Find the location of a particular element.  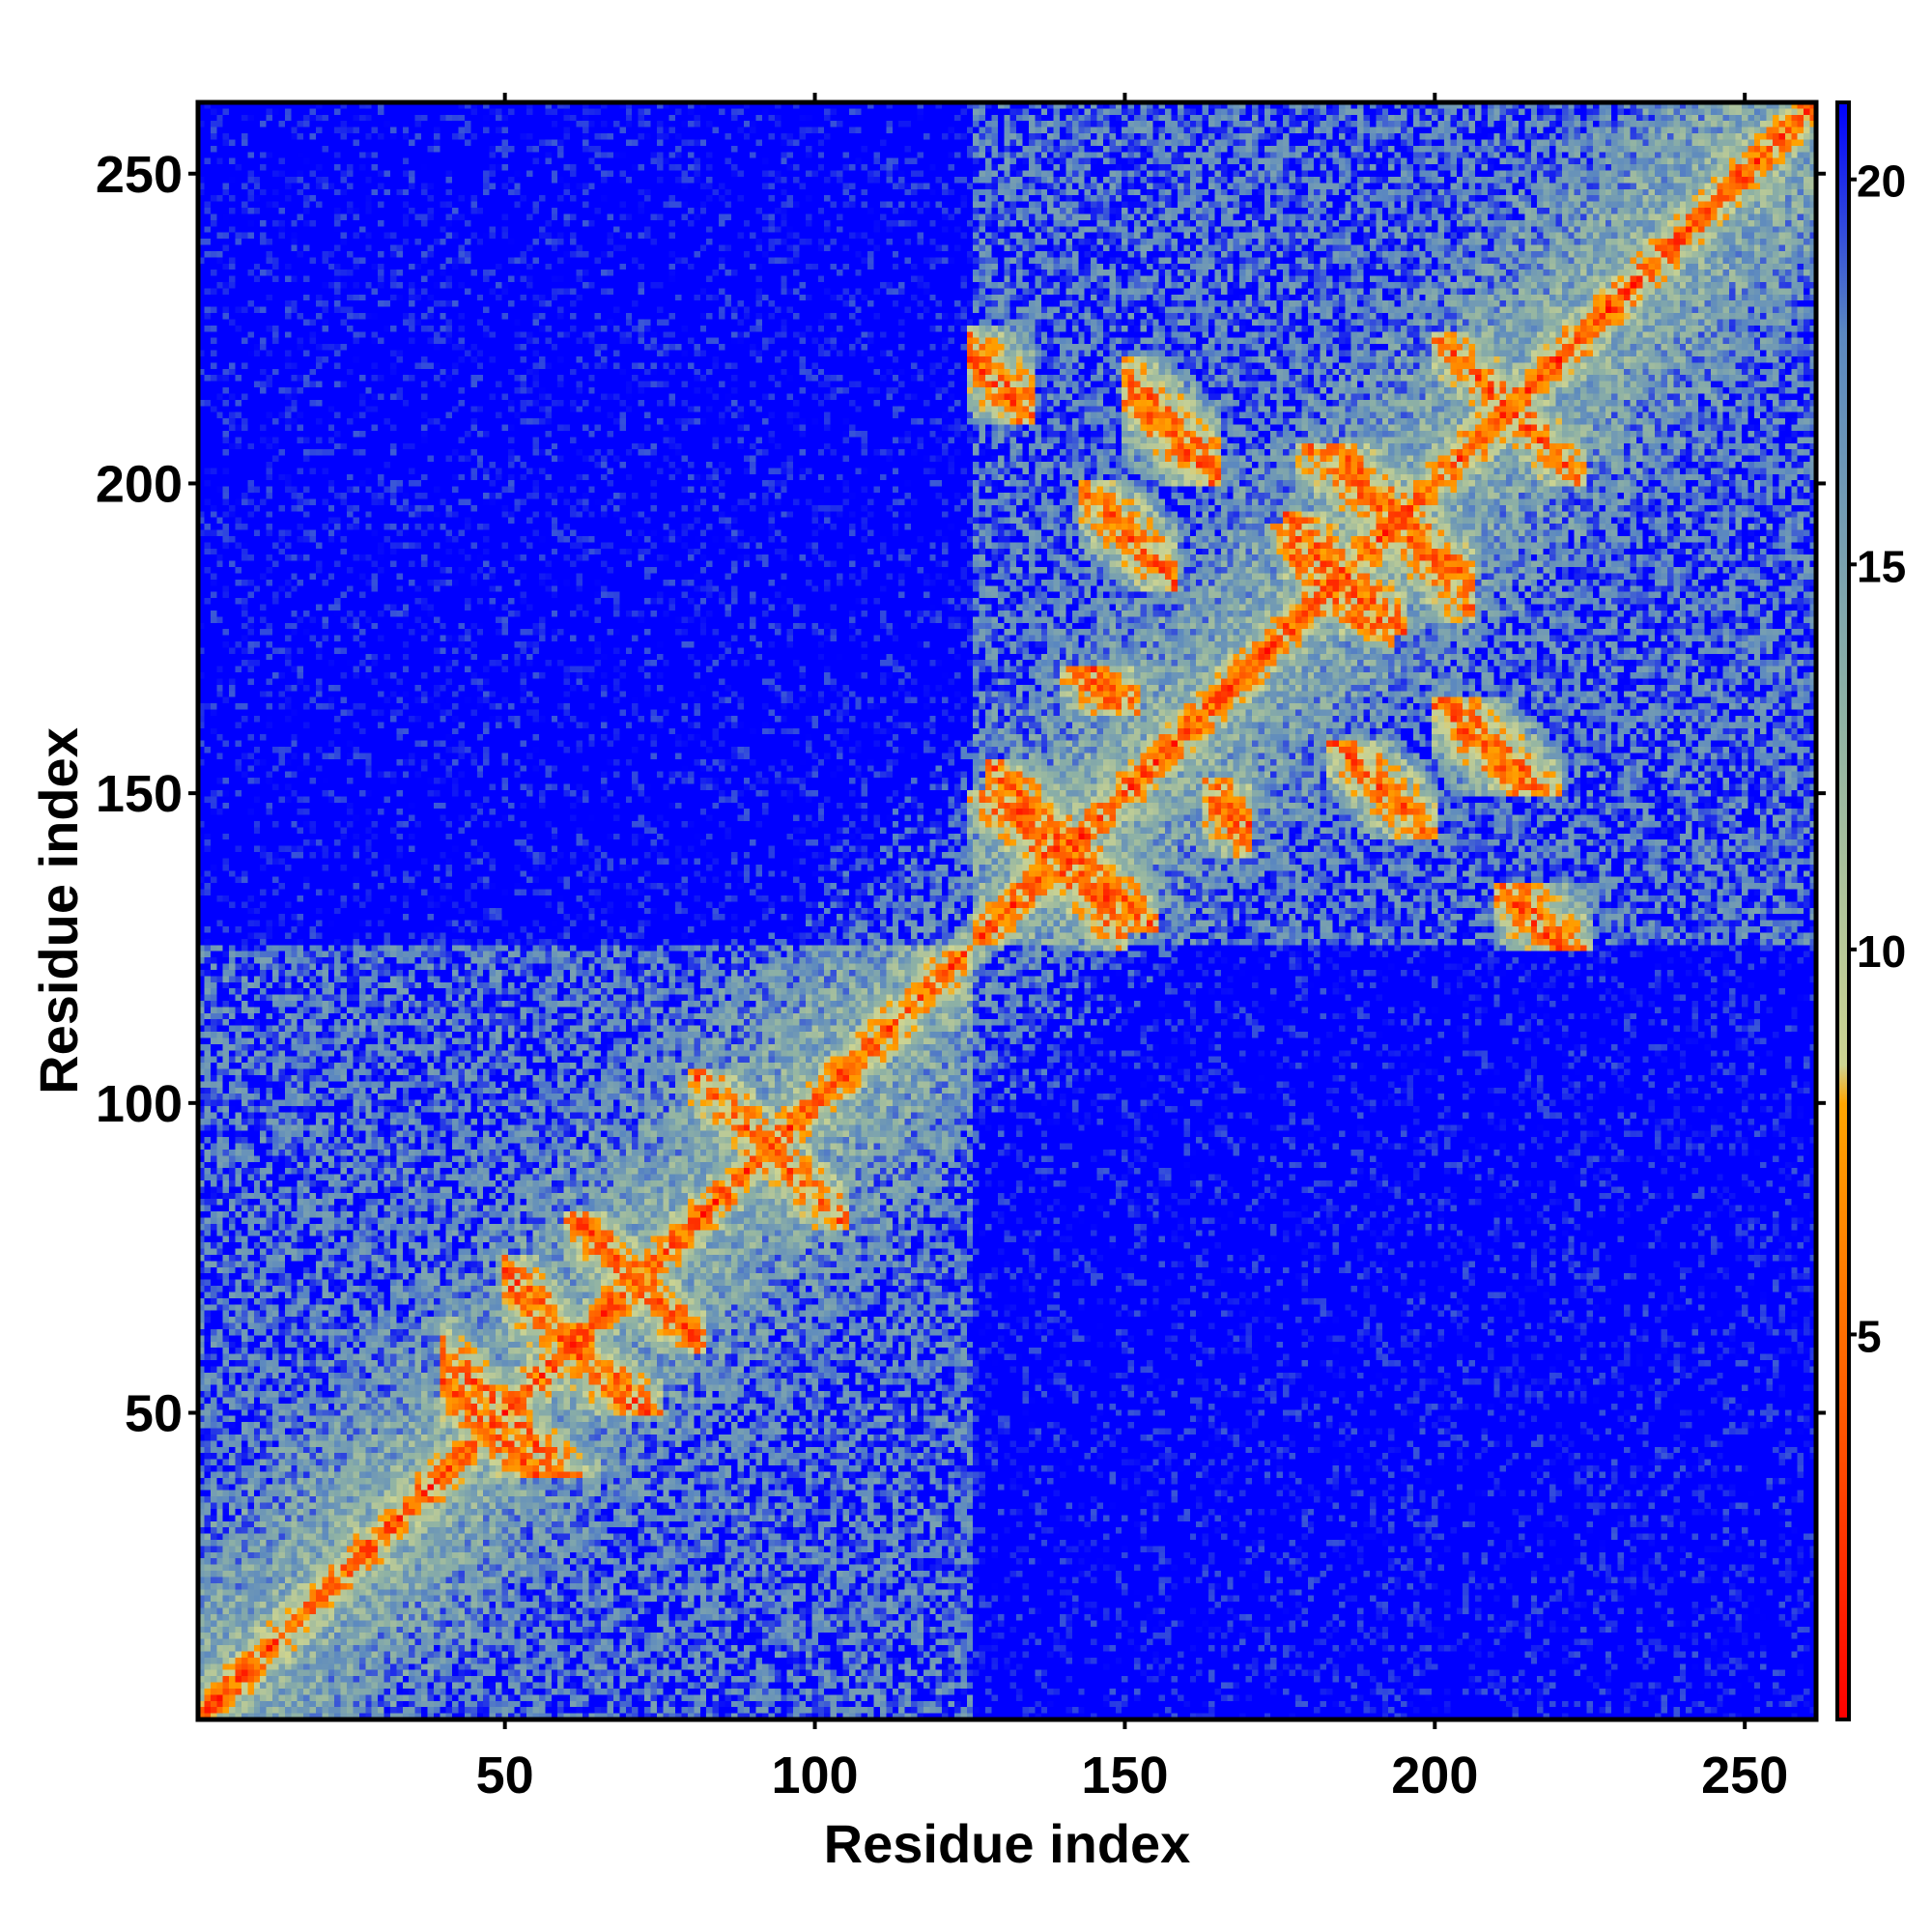

y-axis-title: Residue index is located at coordinates (58, 910).